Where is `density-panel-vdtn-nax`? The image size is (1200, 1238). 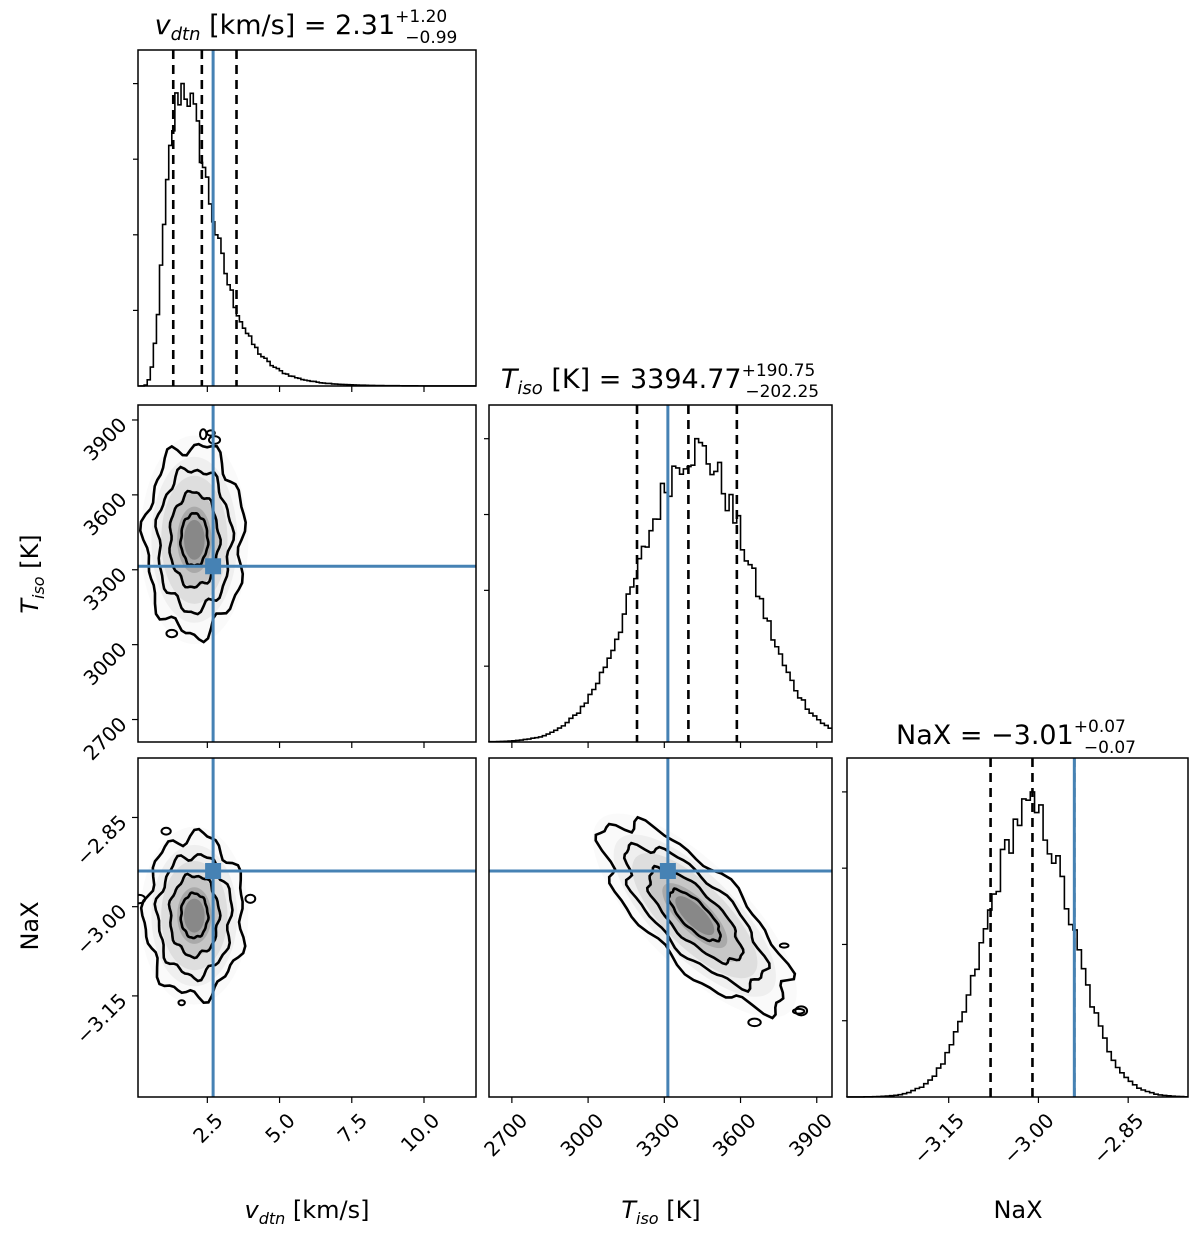 density-panel-vdtn-nax is located at coordinates (307, 927).